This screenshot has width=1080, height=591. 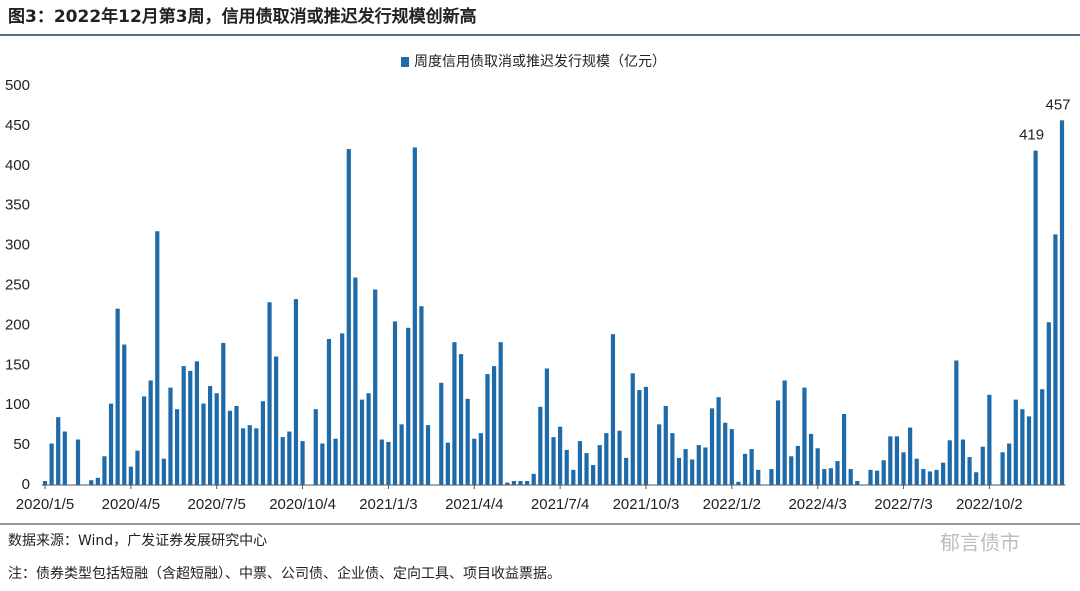 What do you see at coordinates (980, 543) in the screenshot?
I see `watermark: 郁言债市` at bounding box center [980, 543].